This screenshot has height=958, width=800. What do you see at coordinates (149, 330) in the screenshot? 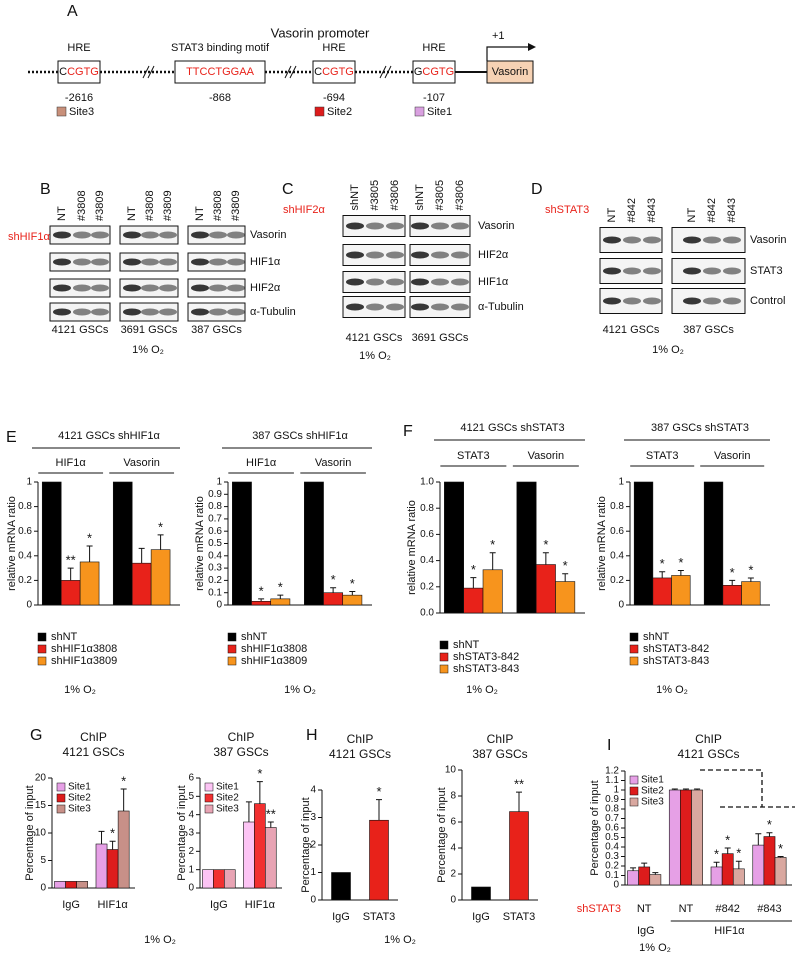
I see `group-label: 3691 GSCs` at bounding box center [149, 330].